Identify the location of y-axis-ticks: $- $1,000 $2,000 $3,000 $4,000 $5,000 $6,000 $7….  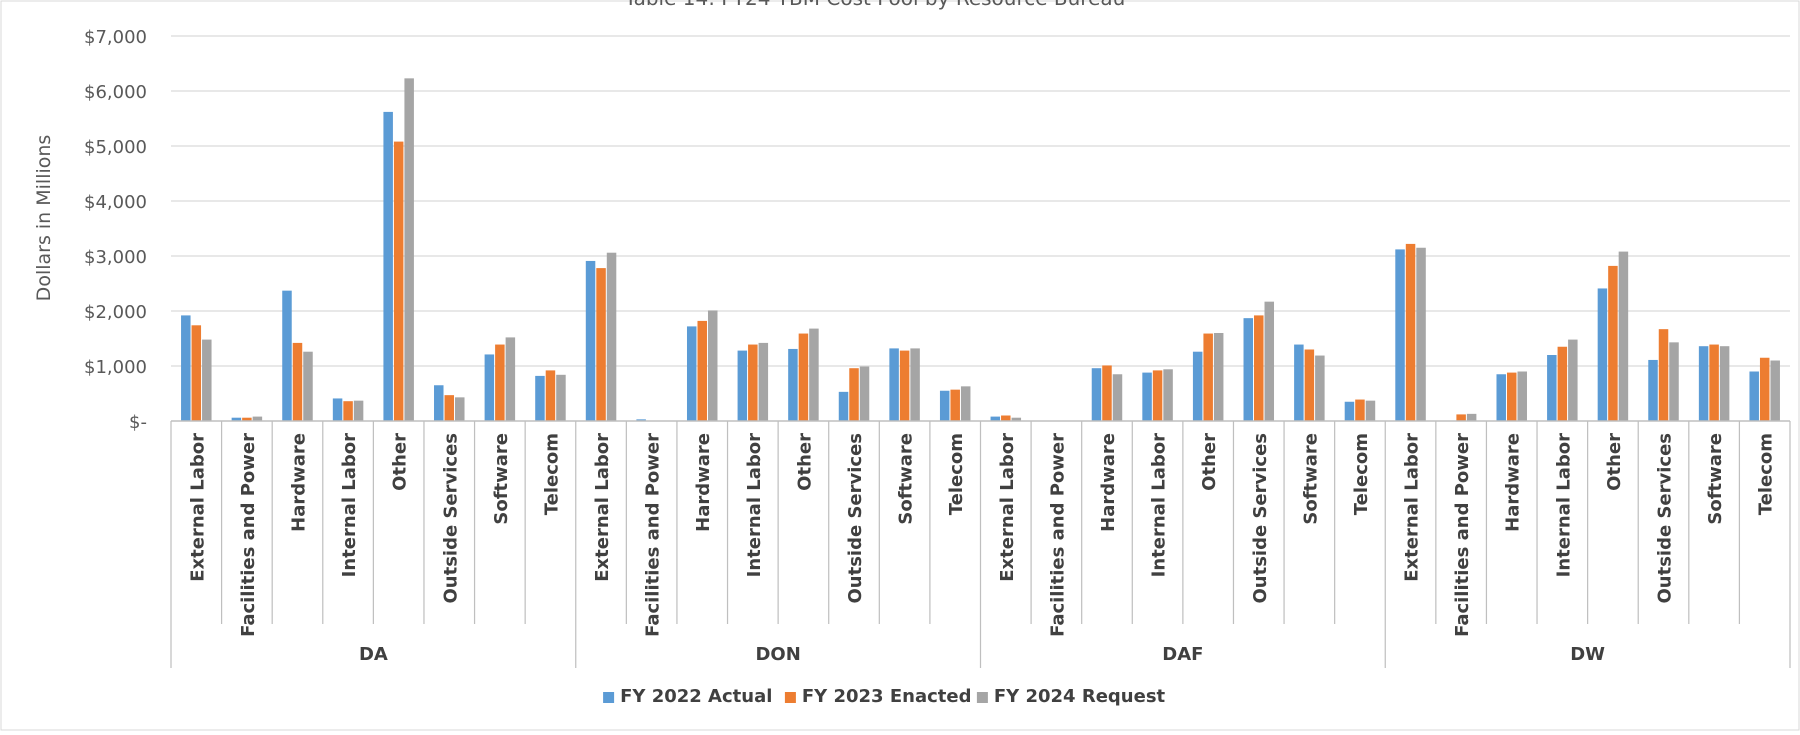
(115, 230).